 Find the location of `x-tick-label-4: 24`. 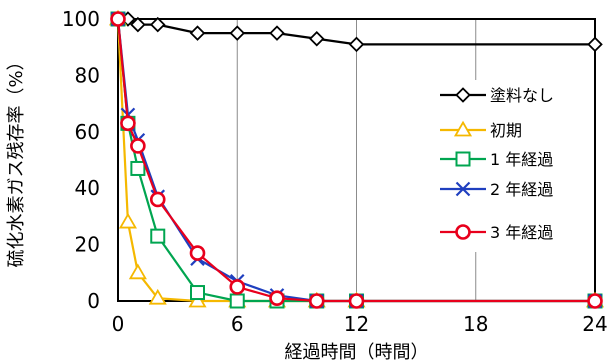

x-tick-label-4: 24 is located at coordinates (594, 324).